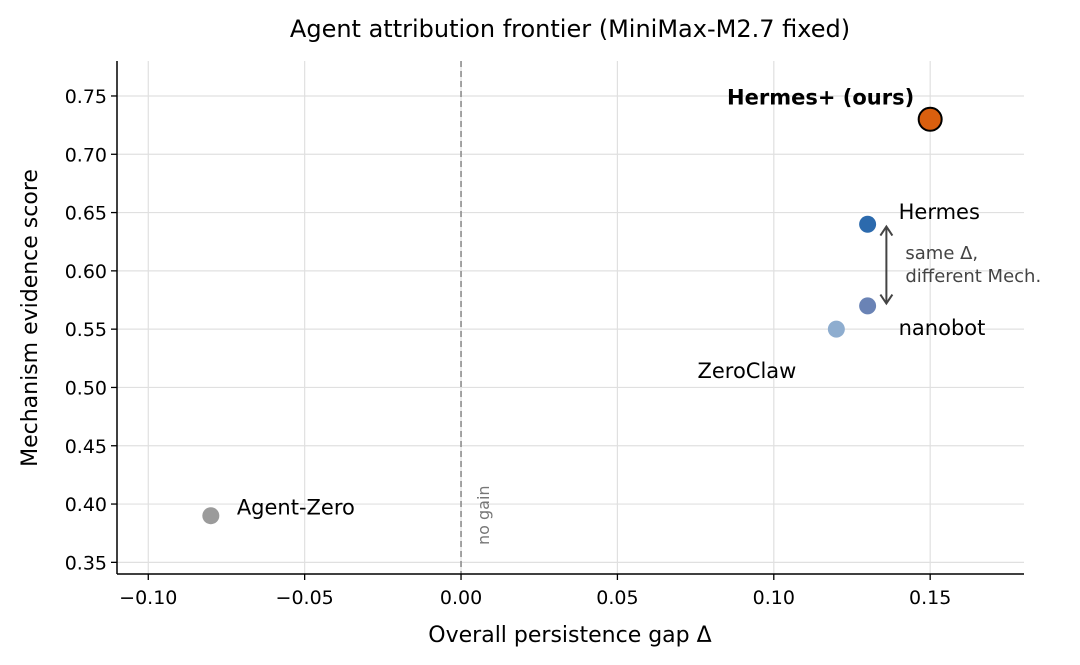  Describe the element at coordinates (617, 598) in the screenshot. I see `x-tick-label: 0.05` at that location.